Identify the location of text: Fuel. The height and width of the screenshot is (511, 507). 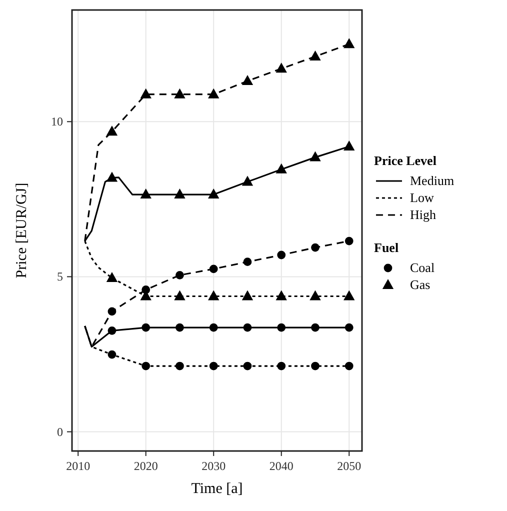
(386, 247).